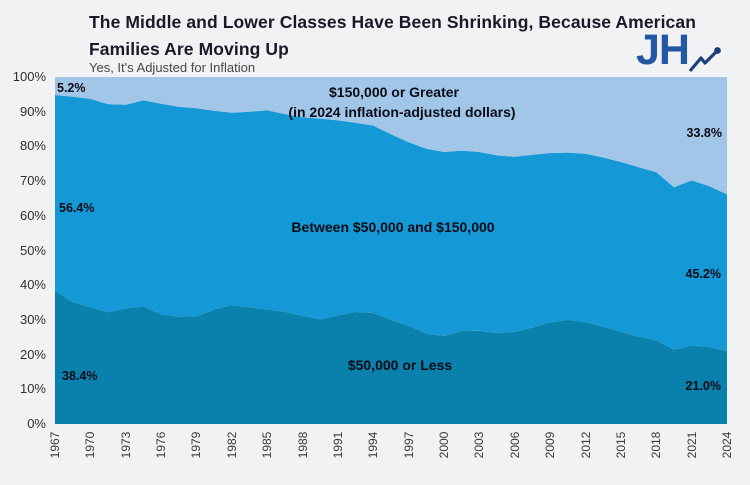 Image resolution: width=750 pixels, height=485 pixels. Describe the element at coordinates (703, 386) in the screenshot. I see `value-label: 21.0%` at that location.